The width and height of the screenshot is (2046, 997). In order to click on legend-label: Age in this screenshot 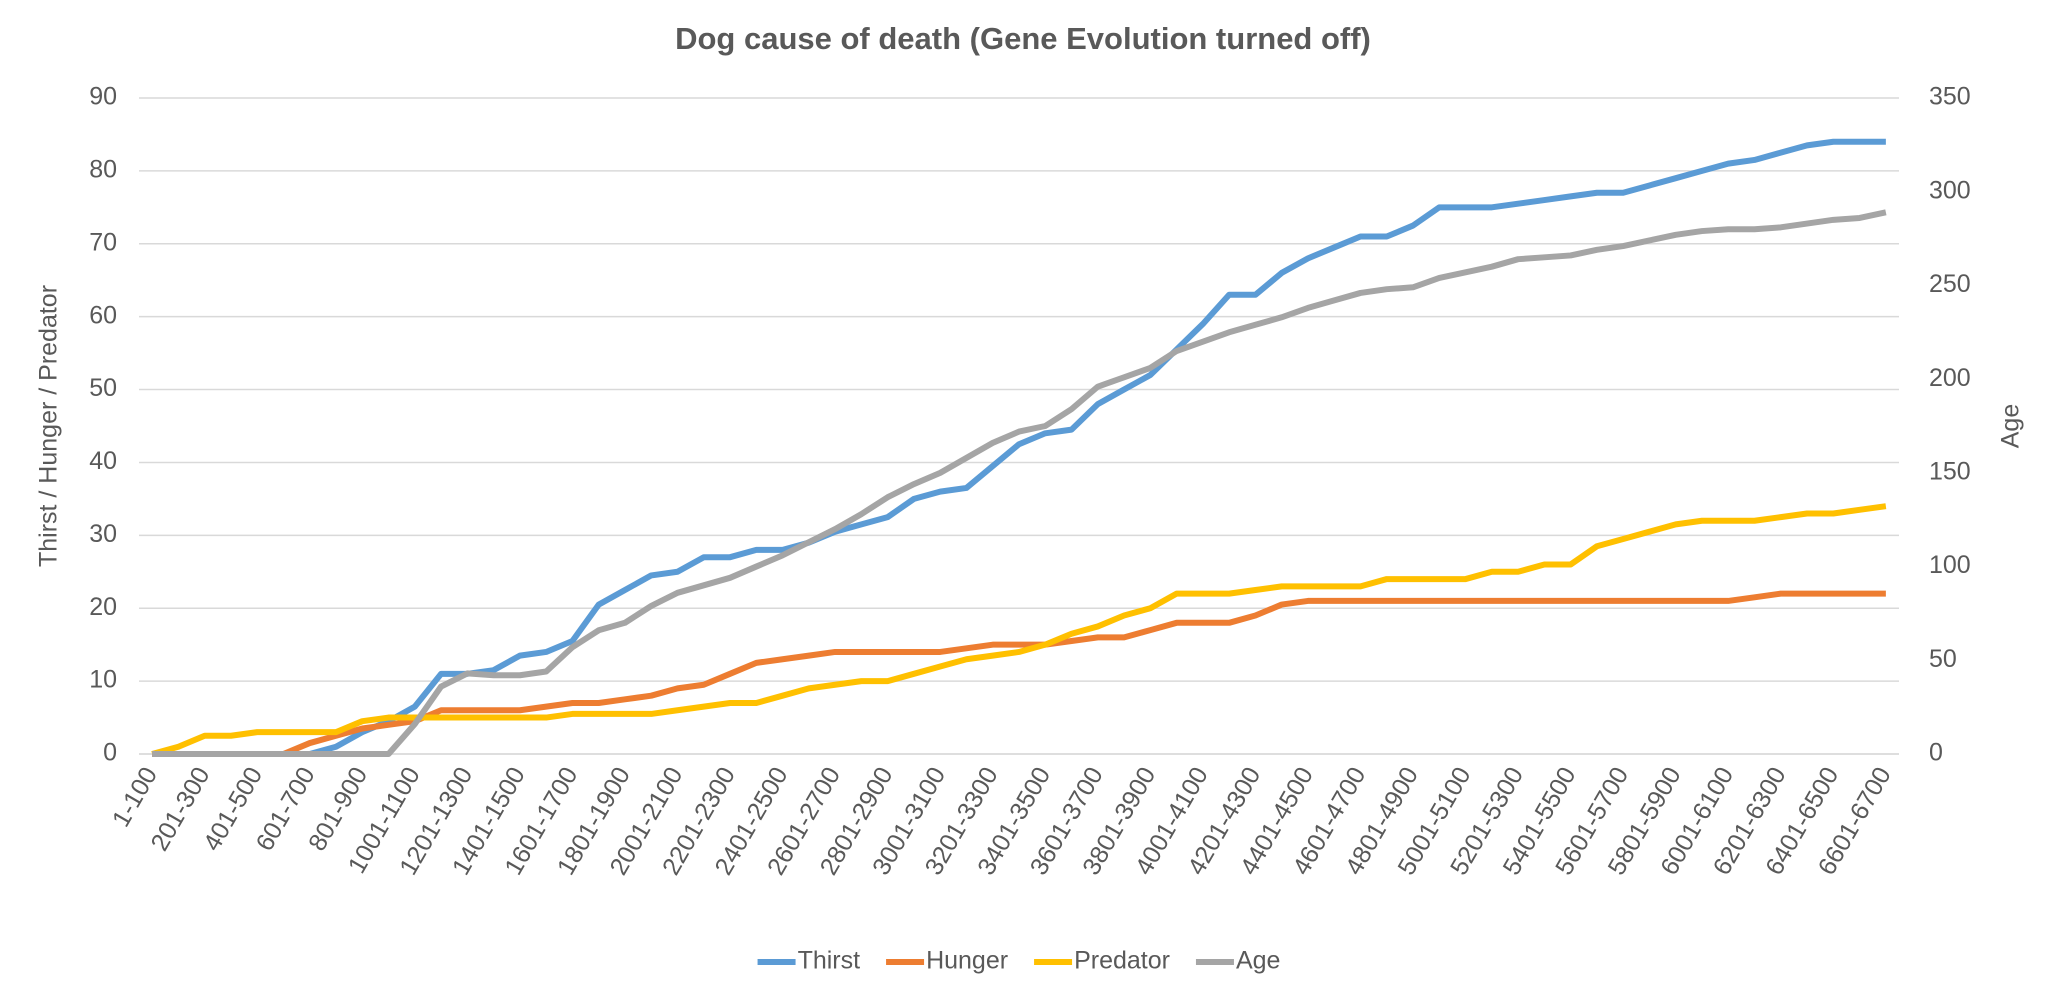, I will do `click(1258, 961)`.